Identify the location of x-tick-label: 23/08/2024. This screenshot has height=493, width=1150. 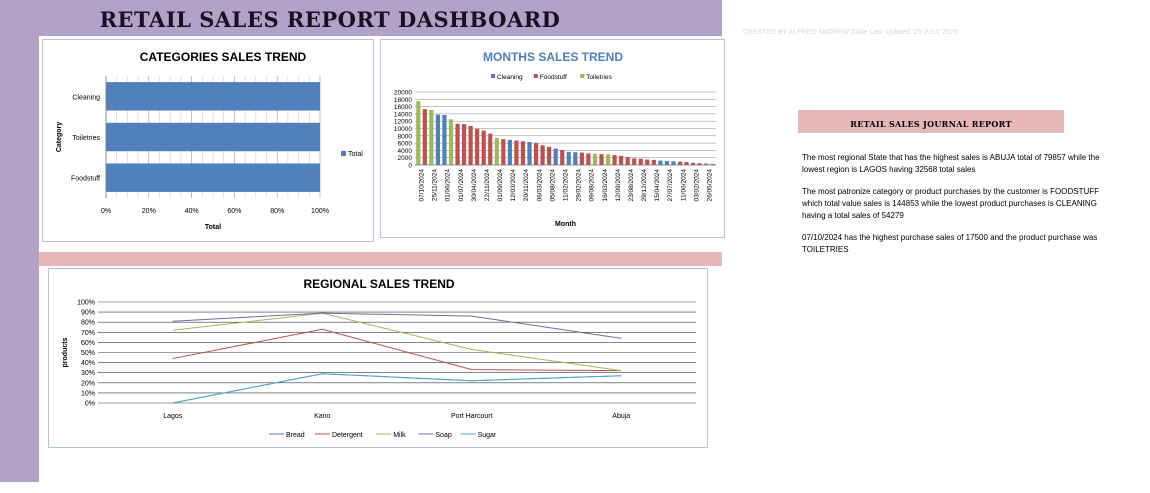
(631, 185).